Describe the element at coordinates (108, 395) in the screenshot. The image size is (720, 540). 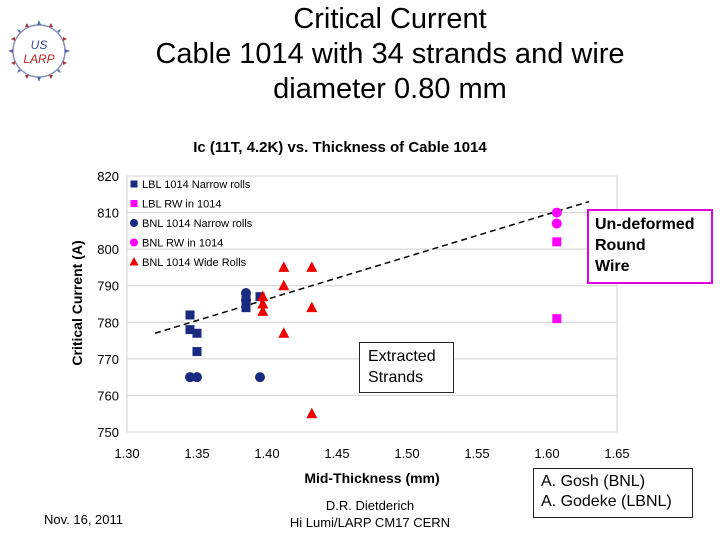
I see `y-tick-label: 760` at that location.